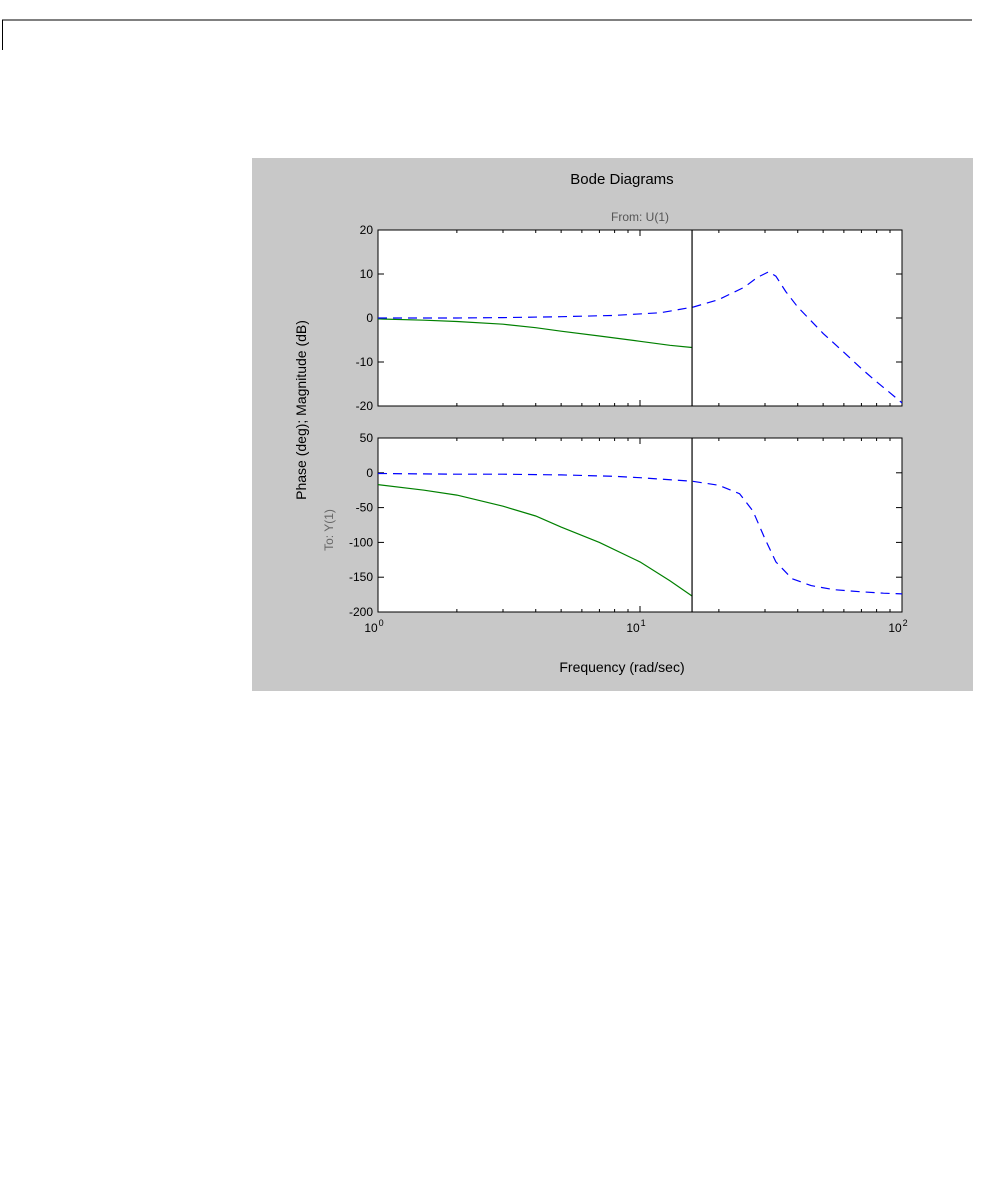 Image resolution: width=981 pixels, height=1182 pixels. I want to click on x-tick-exponent: 2, so click(905, 623).